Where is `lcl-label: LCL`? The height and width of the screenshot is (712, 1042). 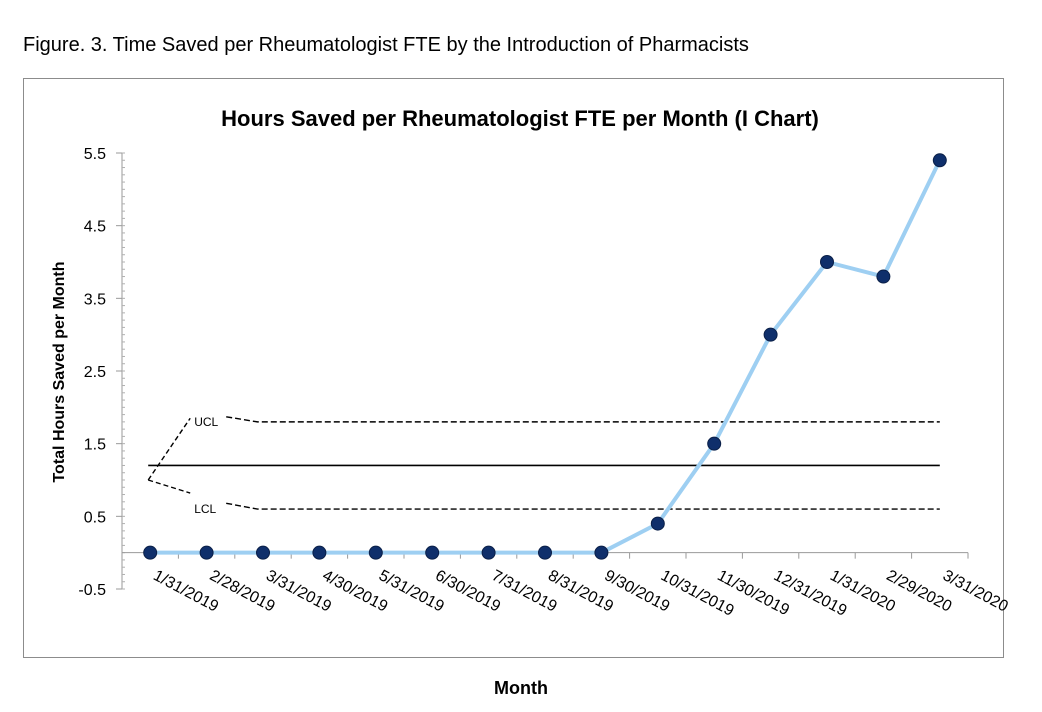 lcl-label: LCL is located at coordinates (205, 509).